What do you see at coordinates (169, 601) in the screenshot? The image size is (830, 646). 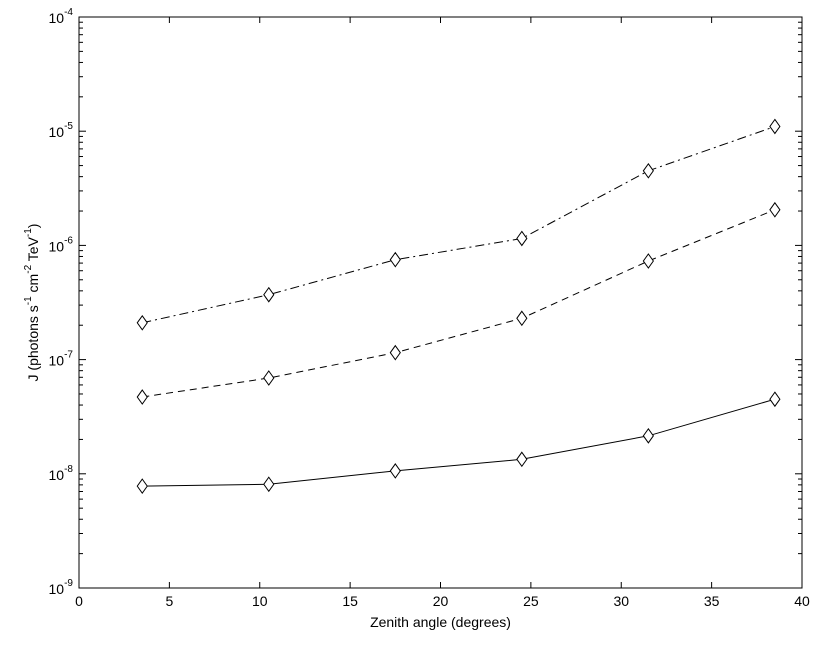 I see `x-tick-label: 5` at bounding box center [169, 601].